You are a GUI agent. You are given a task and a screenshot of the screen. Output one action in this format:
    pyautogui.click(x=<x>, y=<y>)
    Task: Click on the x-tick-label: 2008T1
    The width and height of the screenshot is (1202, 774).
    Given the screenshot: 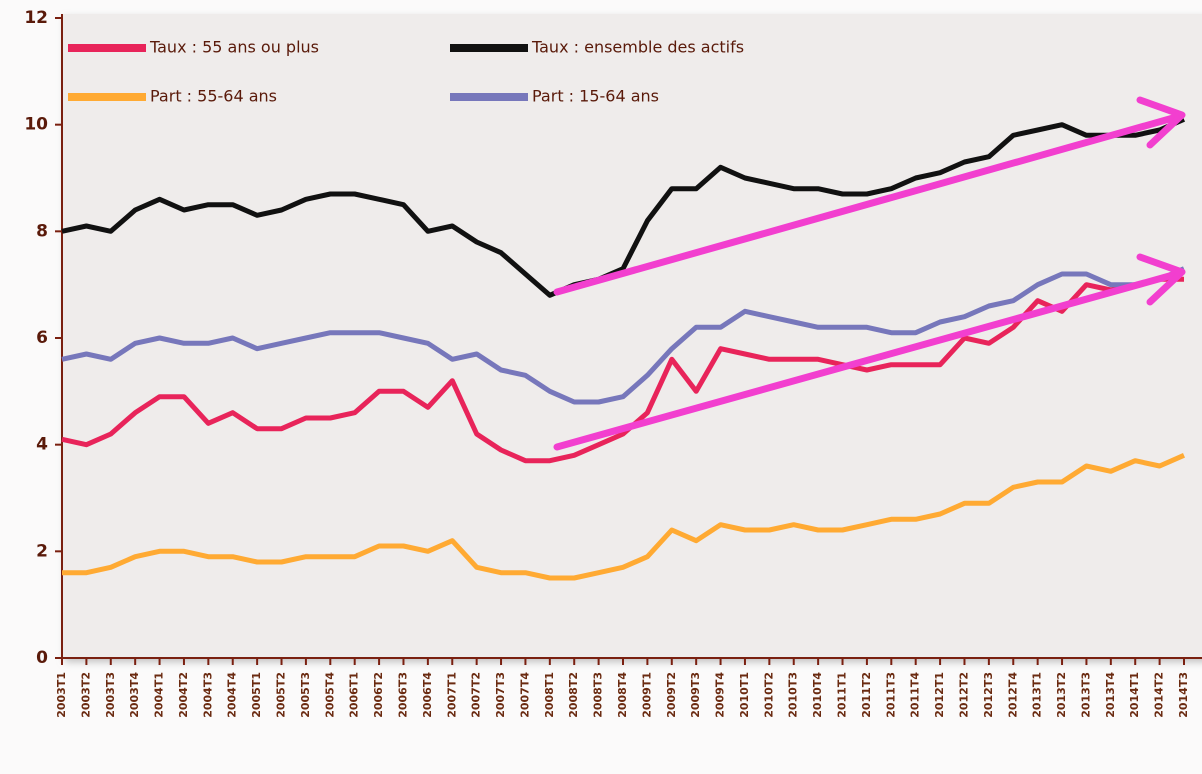 What is the action you would take?
    pyautogui.click(x=549, y=695)
    